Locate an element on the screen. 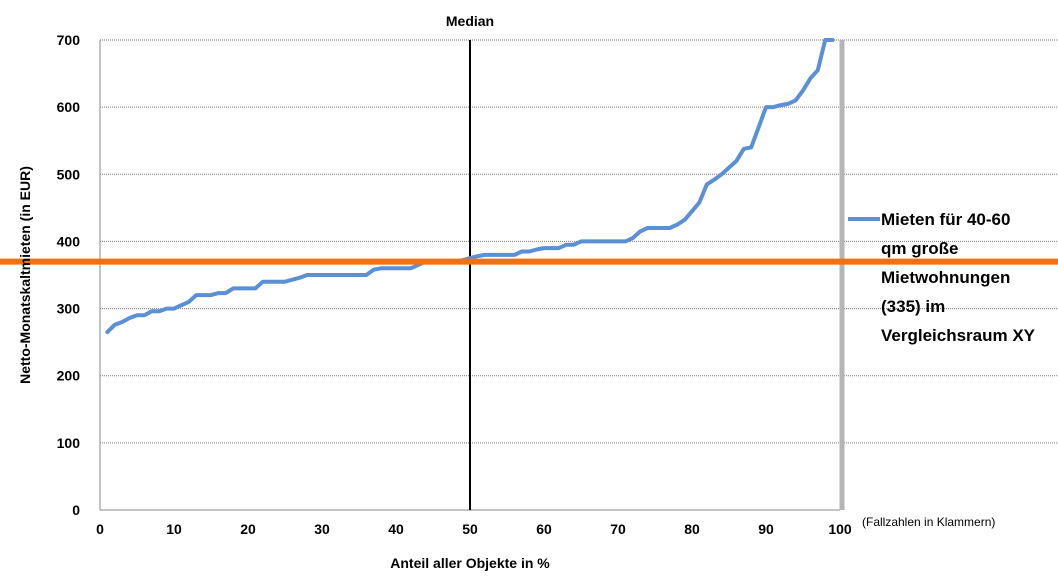 The width and height of the screenshot is (1058, 582). x-tick-label: 50 is located at coordinates (470, 529).